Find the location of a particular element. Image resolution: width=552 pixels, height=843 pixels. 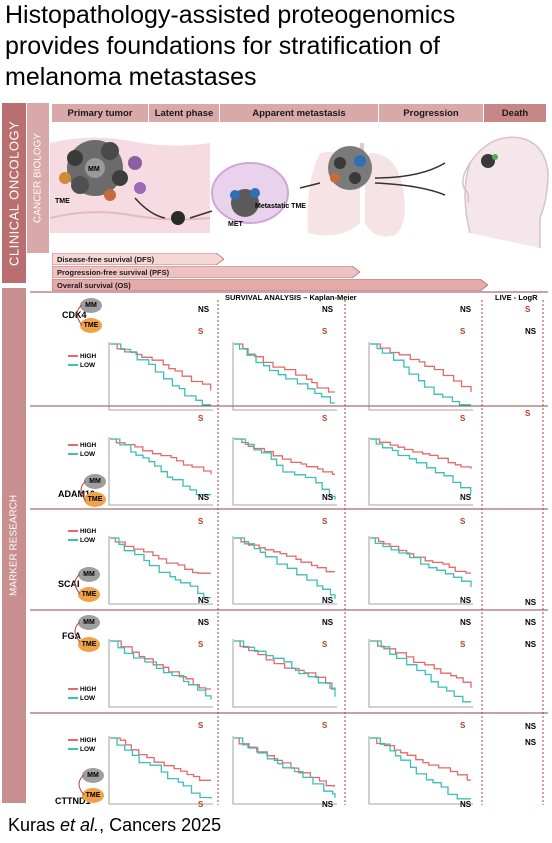

marker-row-fga: FGA MM TME HIGH LOW NS S NS S NS S NS NS is located at coordinates (276, 663).